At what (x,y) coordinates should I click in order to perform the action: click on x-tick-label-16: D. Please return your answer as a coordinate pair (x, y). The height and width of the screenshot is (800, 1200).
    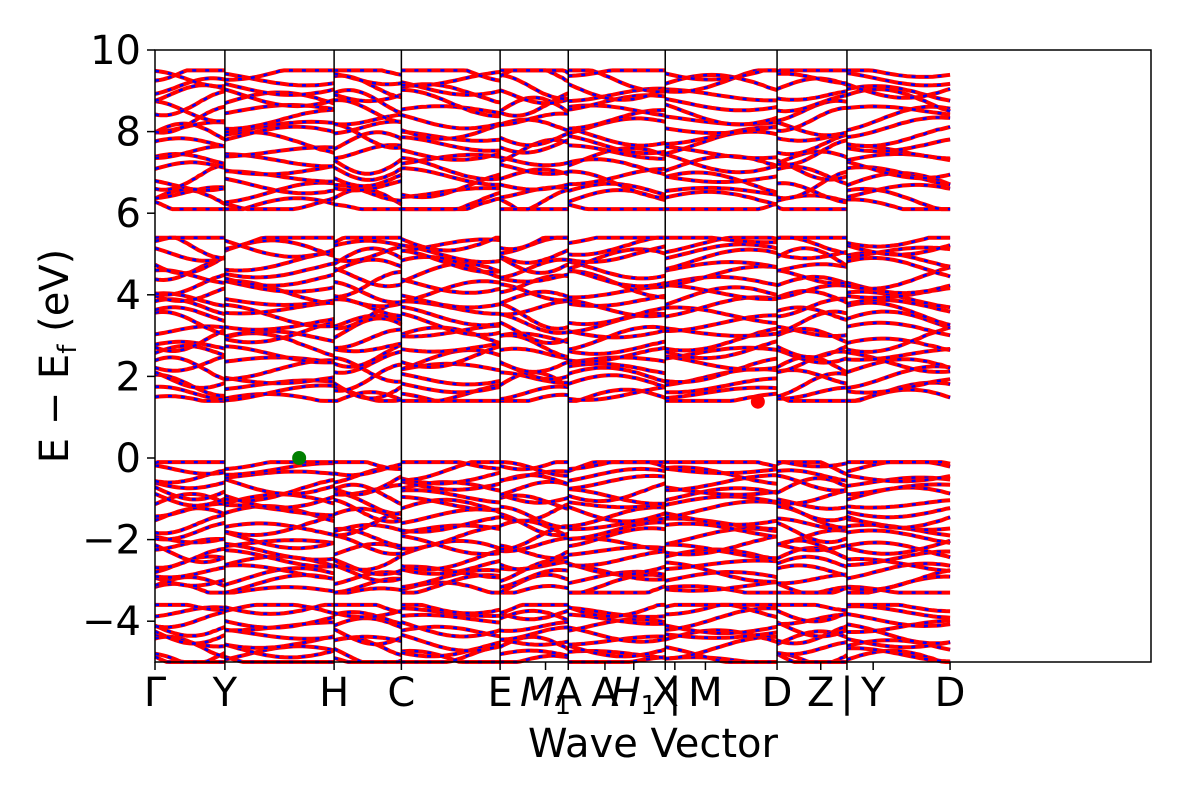
    Looking at the image, I should click on (950, 693).